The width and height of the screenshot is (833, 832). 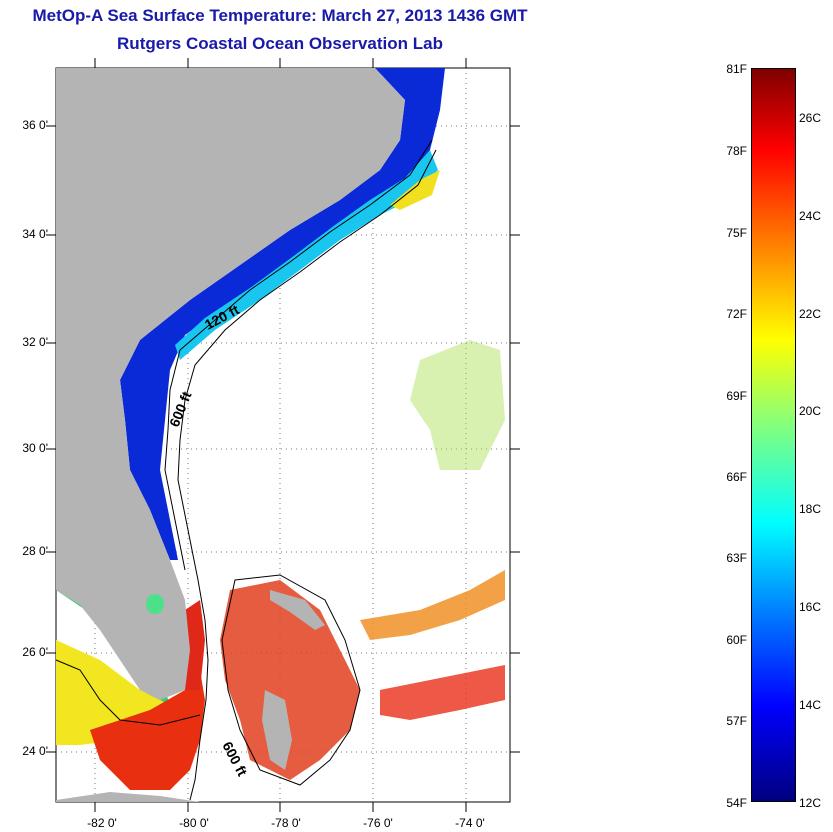 I want to click on colorbar-c-18: 18C, so click(x=810, y=509).